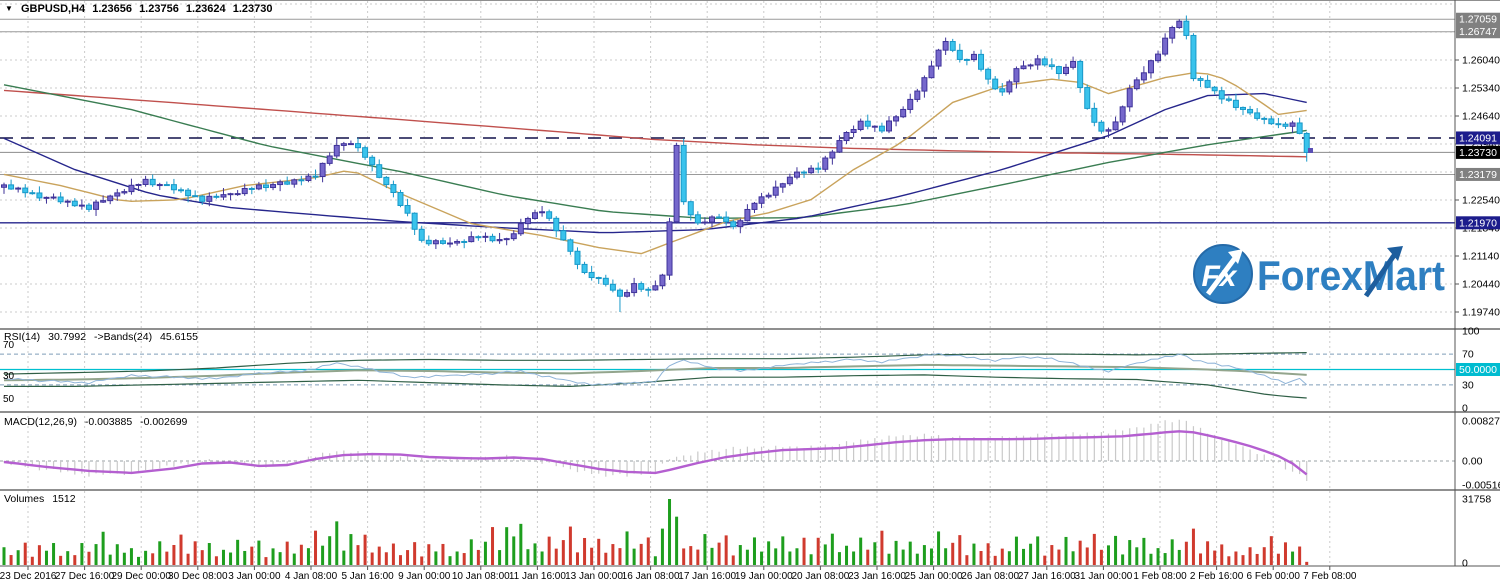  Describe the element at coordinates (1481, 61) in the screenshot. I see `price-axis-label: 1.26040` at that location.